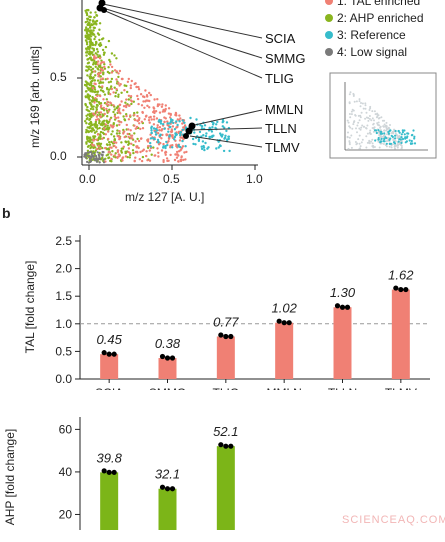  I want to click on scatter-xtick-0.5: 0.5, so click(171, 179).